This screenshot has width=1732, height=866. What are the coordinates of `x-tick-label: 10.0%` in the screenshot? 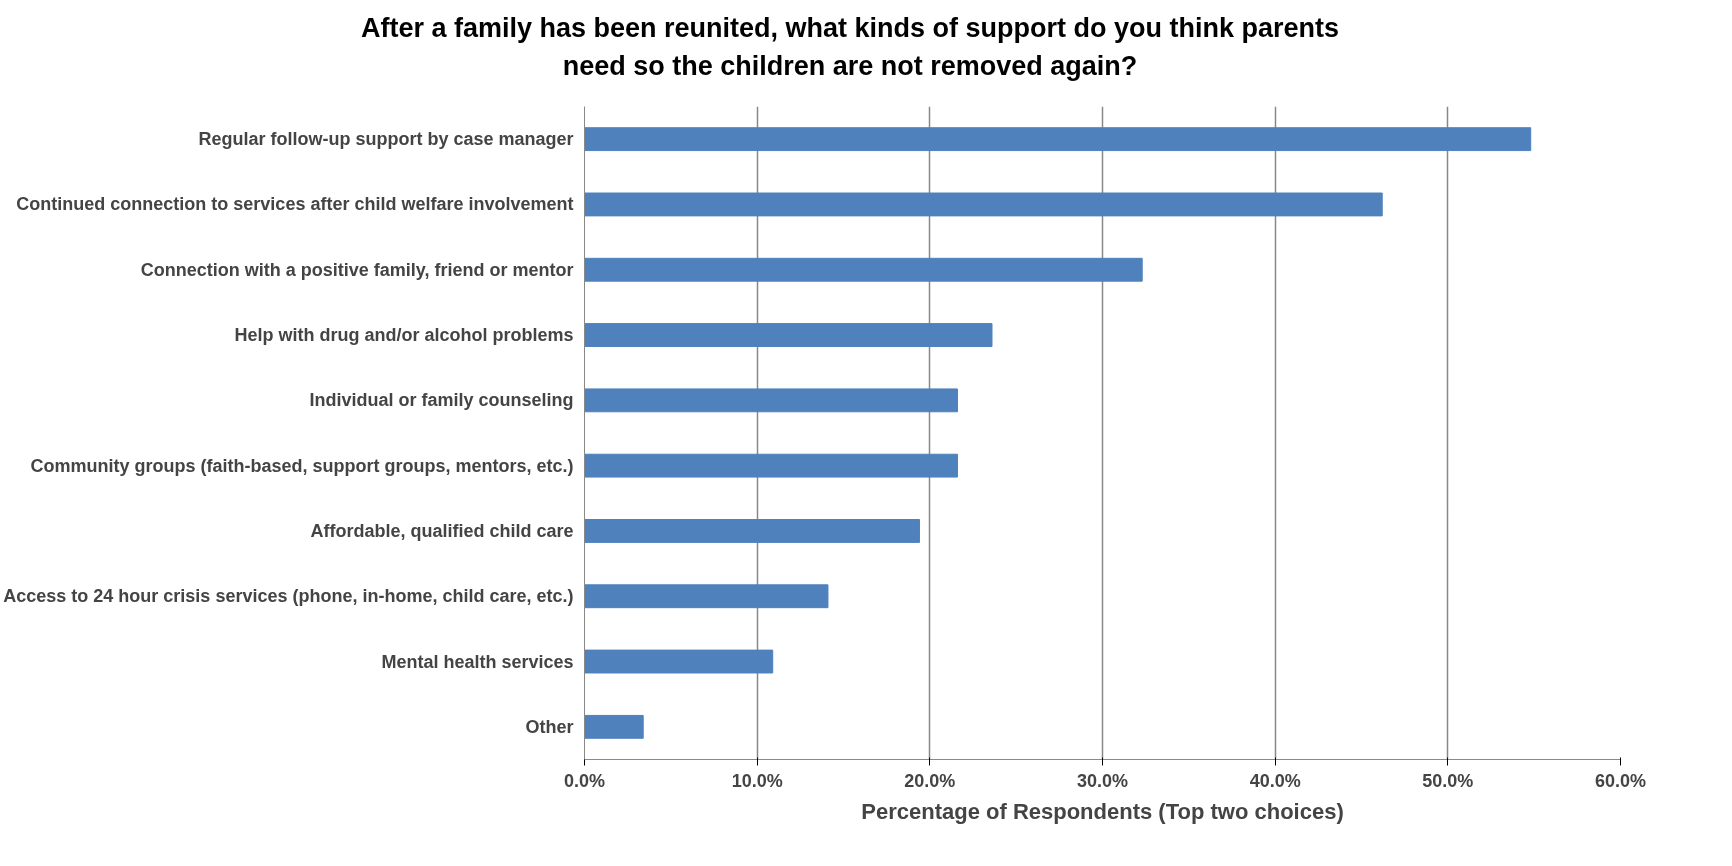 It's located at (757, 780).